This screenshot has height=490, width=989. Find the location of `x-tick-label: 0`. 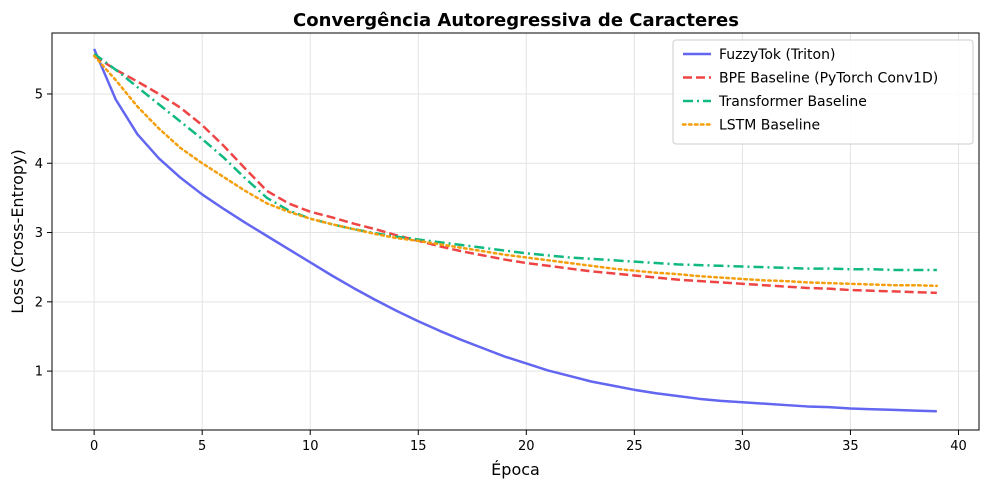

x-tick-label: 0 is located at coordinates (94, 446).